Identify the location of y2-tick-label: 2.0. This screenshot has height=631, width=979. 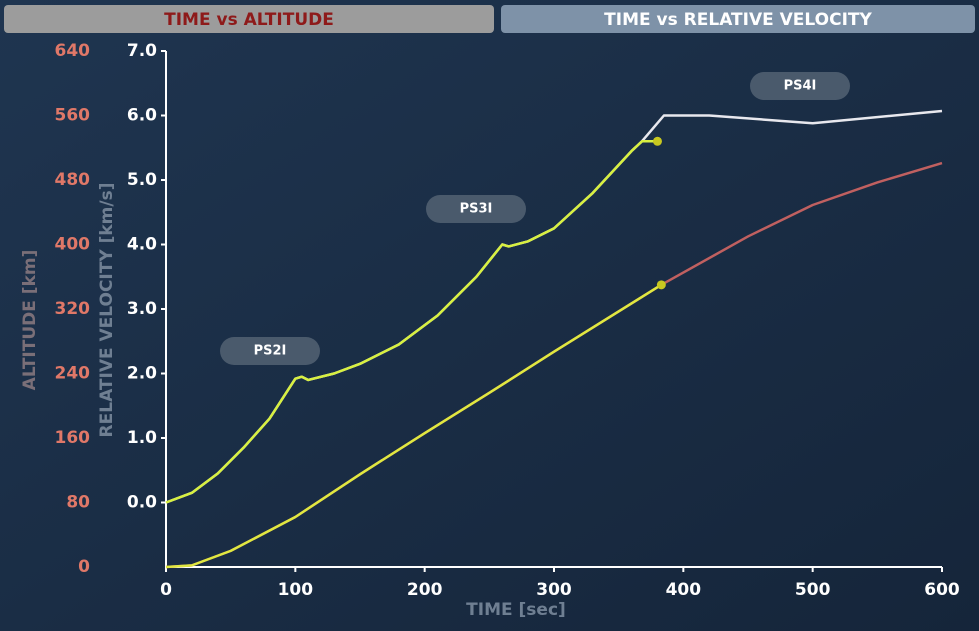
(142, 374).